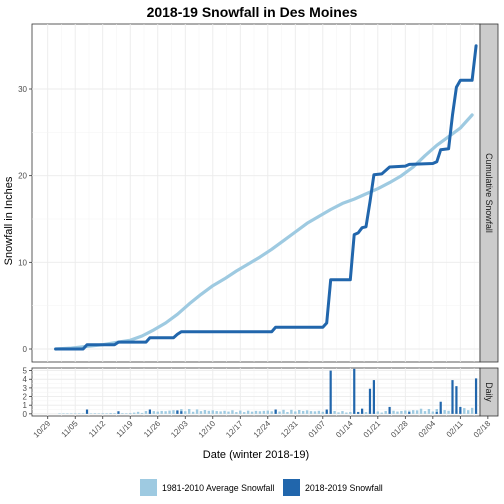 This screenshot has height=504, width=504. What do you see at coordinates (482, 429) in the screenshot?
I see `x-tick-label: 02/18` at bounding box center [482, 429].